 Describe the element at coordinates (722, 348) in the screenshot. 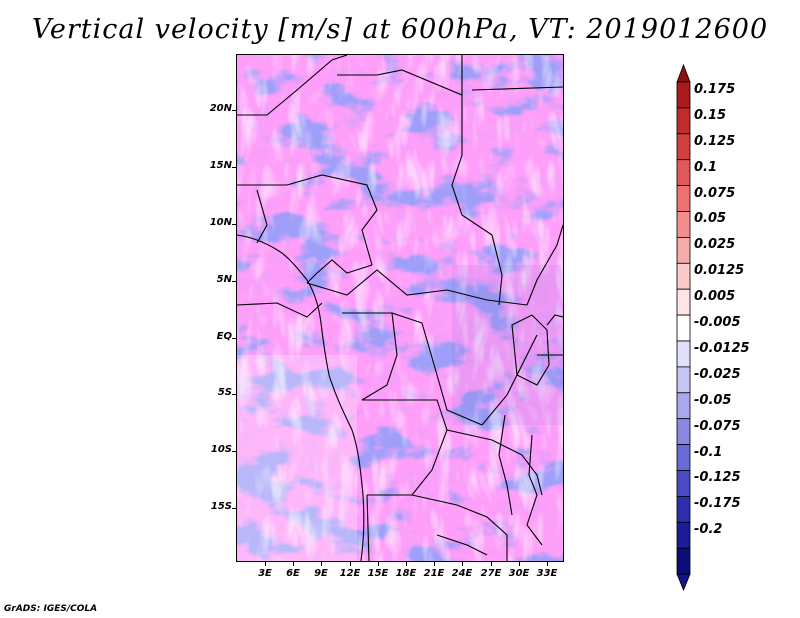

I see `colorbar-label: -0.0125` at that location.